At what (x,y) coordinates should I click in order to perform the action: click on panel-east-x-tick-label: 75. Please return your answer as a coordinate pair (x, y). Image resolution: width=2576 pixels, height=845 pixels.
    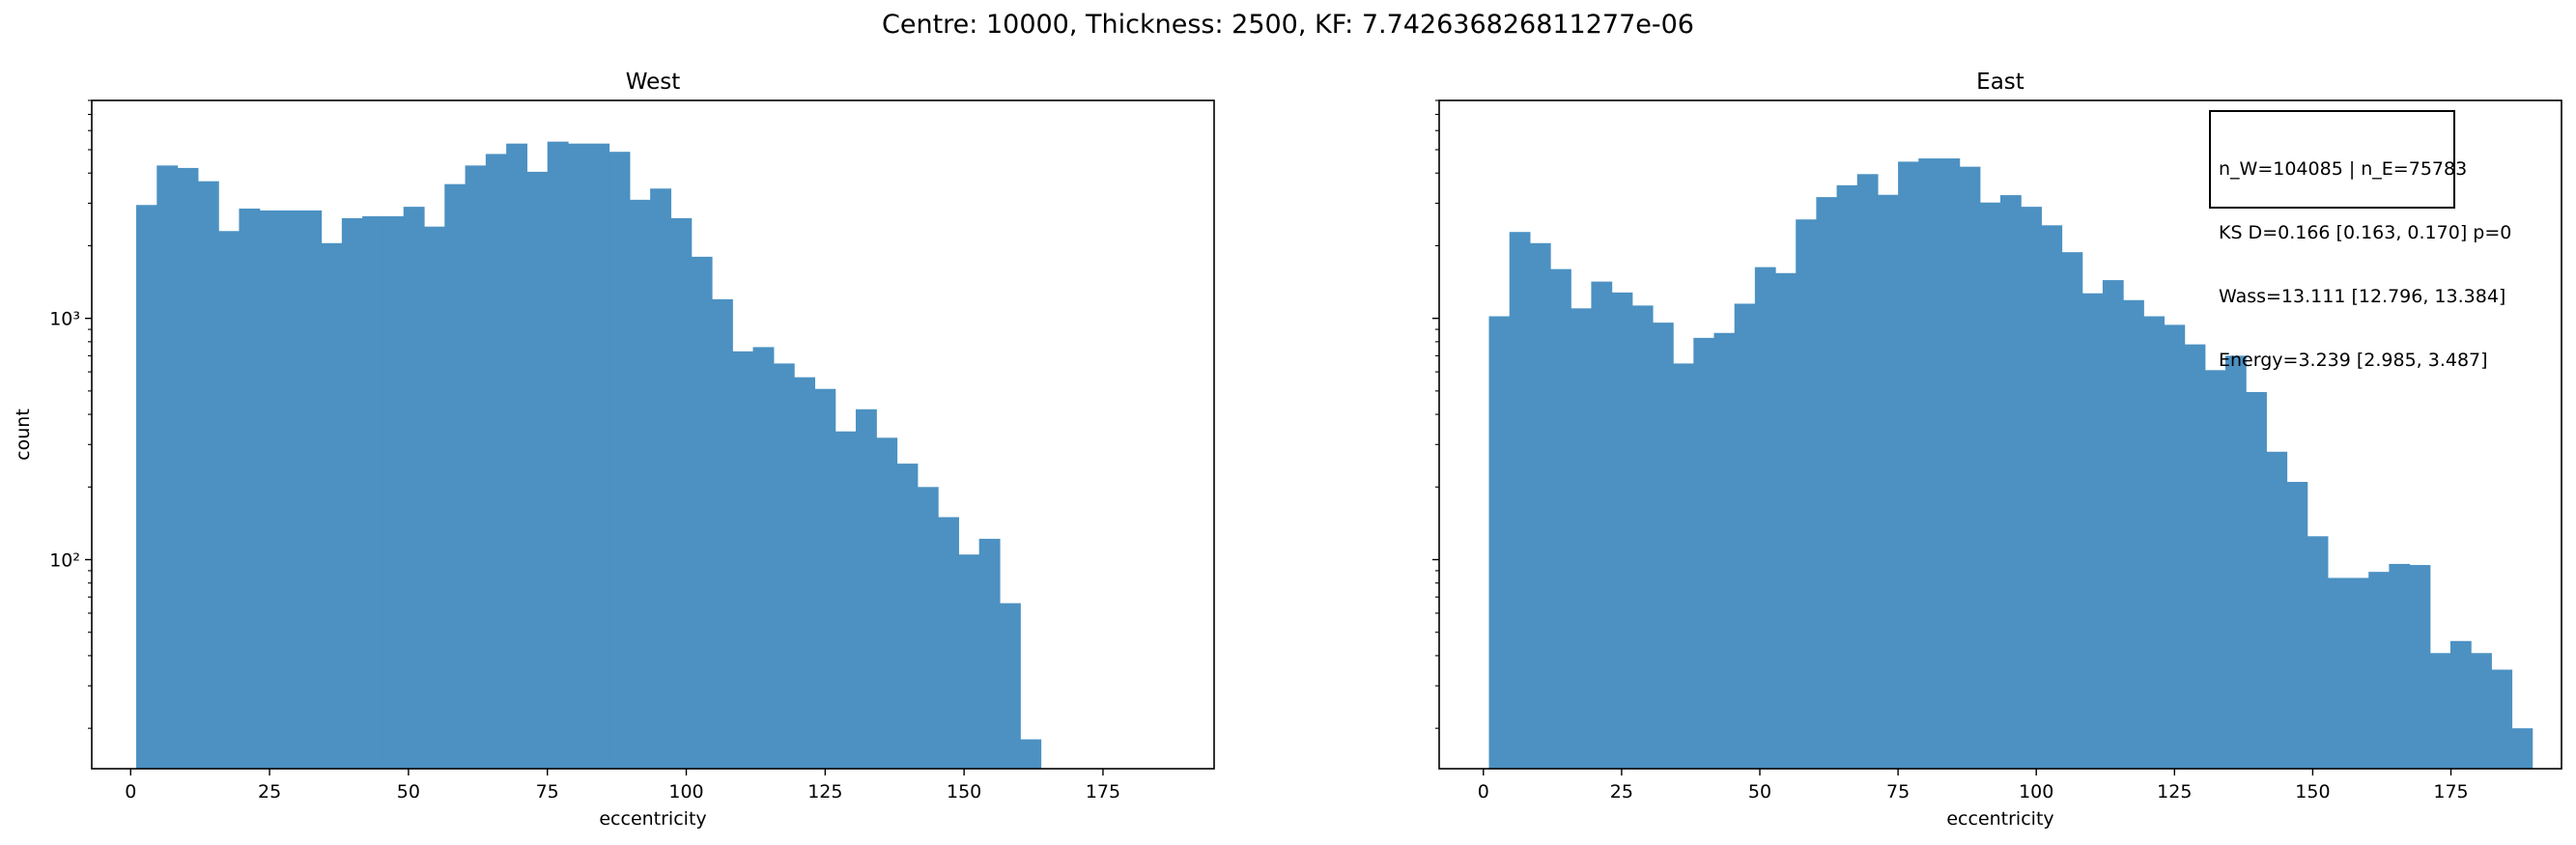
    Looking at the image, I should click on (1898, 792).